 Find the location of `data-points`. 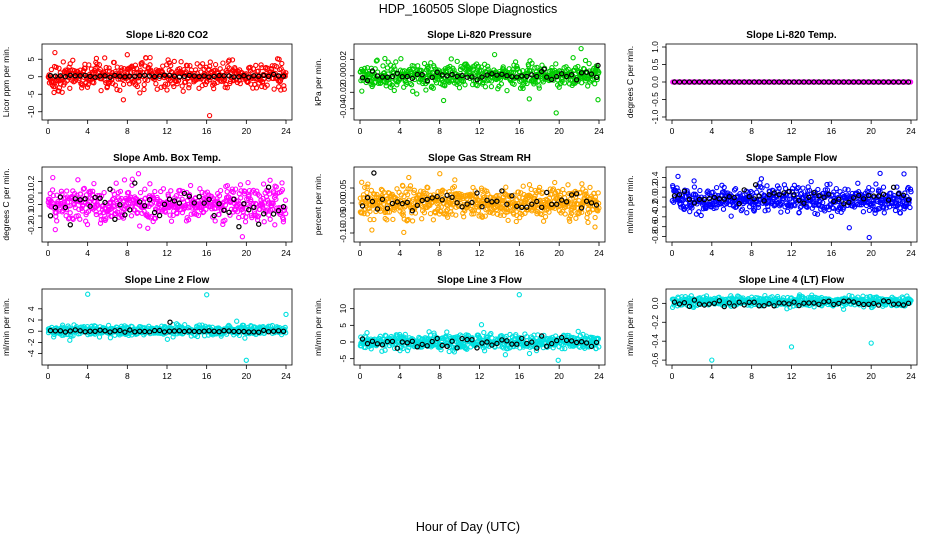

data-points is located at coordinates (479, 327).